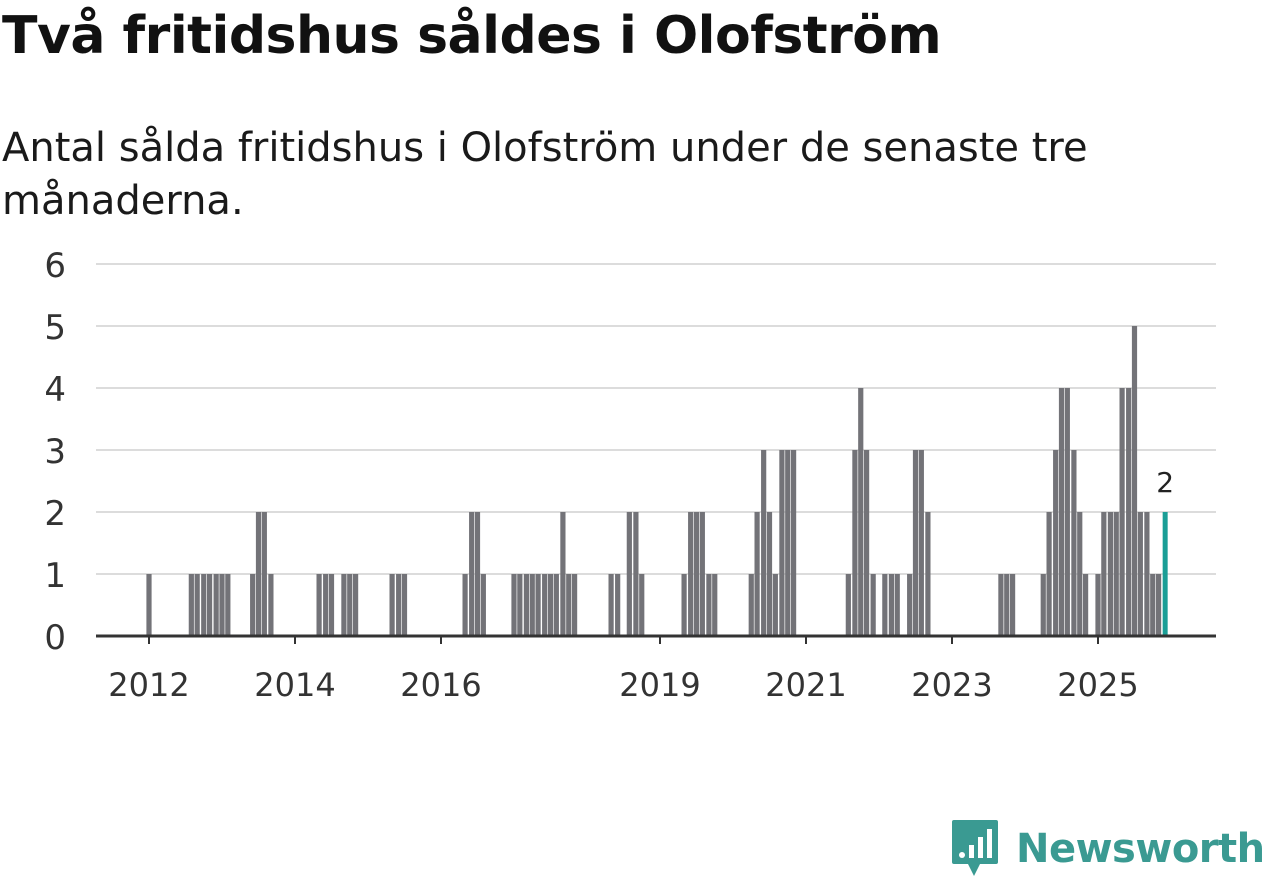 Image resolution: width=1262 pixels, height=880 pixels. Describe the element at coordinates (805, 685) in the screenshot. I see `x-tick-label: 2021` at that location.